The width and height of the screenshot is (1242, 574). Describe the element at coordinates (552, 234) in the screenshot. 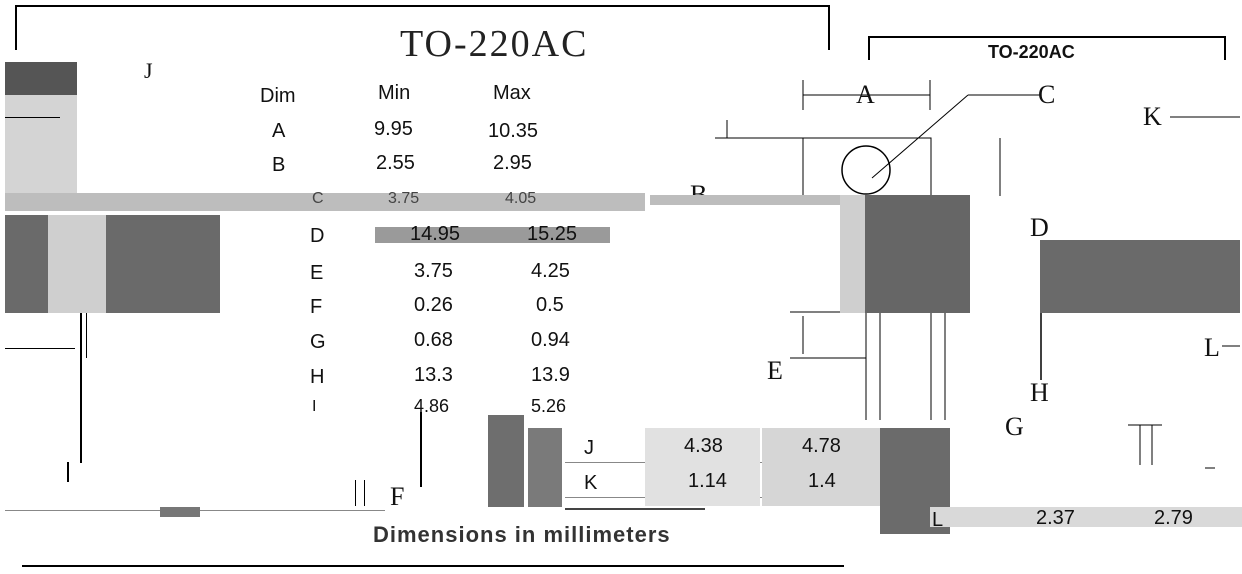

I see `table-row-d-max: 15.25` at that location.